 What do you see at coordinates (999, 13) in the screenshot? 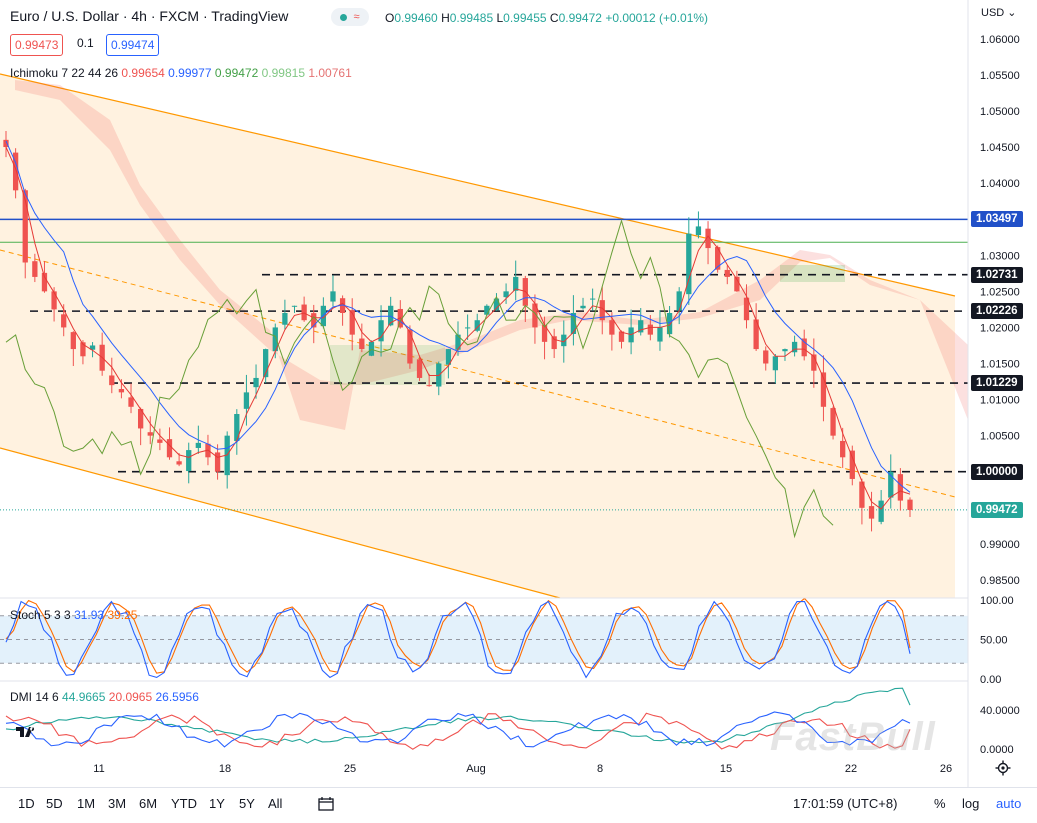
I see `currency-selector: USD ⌄` at bounding box center [999, 13].